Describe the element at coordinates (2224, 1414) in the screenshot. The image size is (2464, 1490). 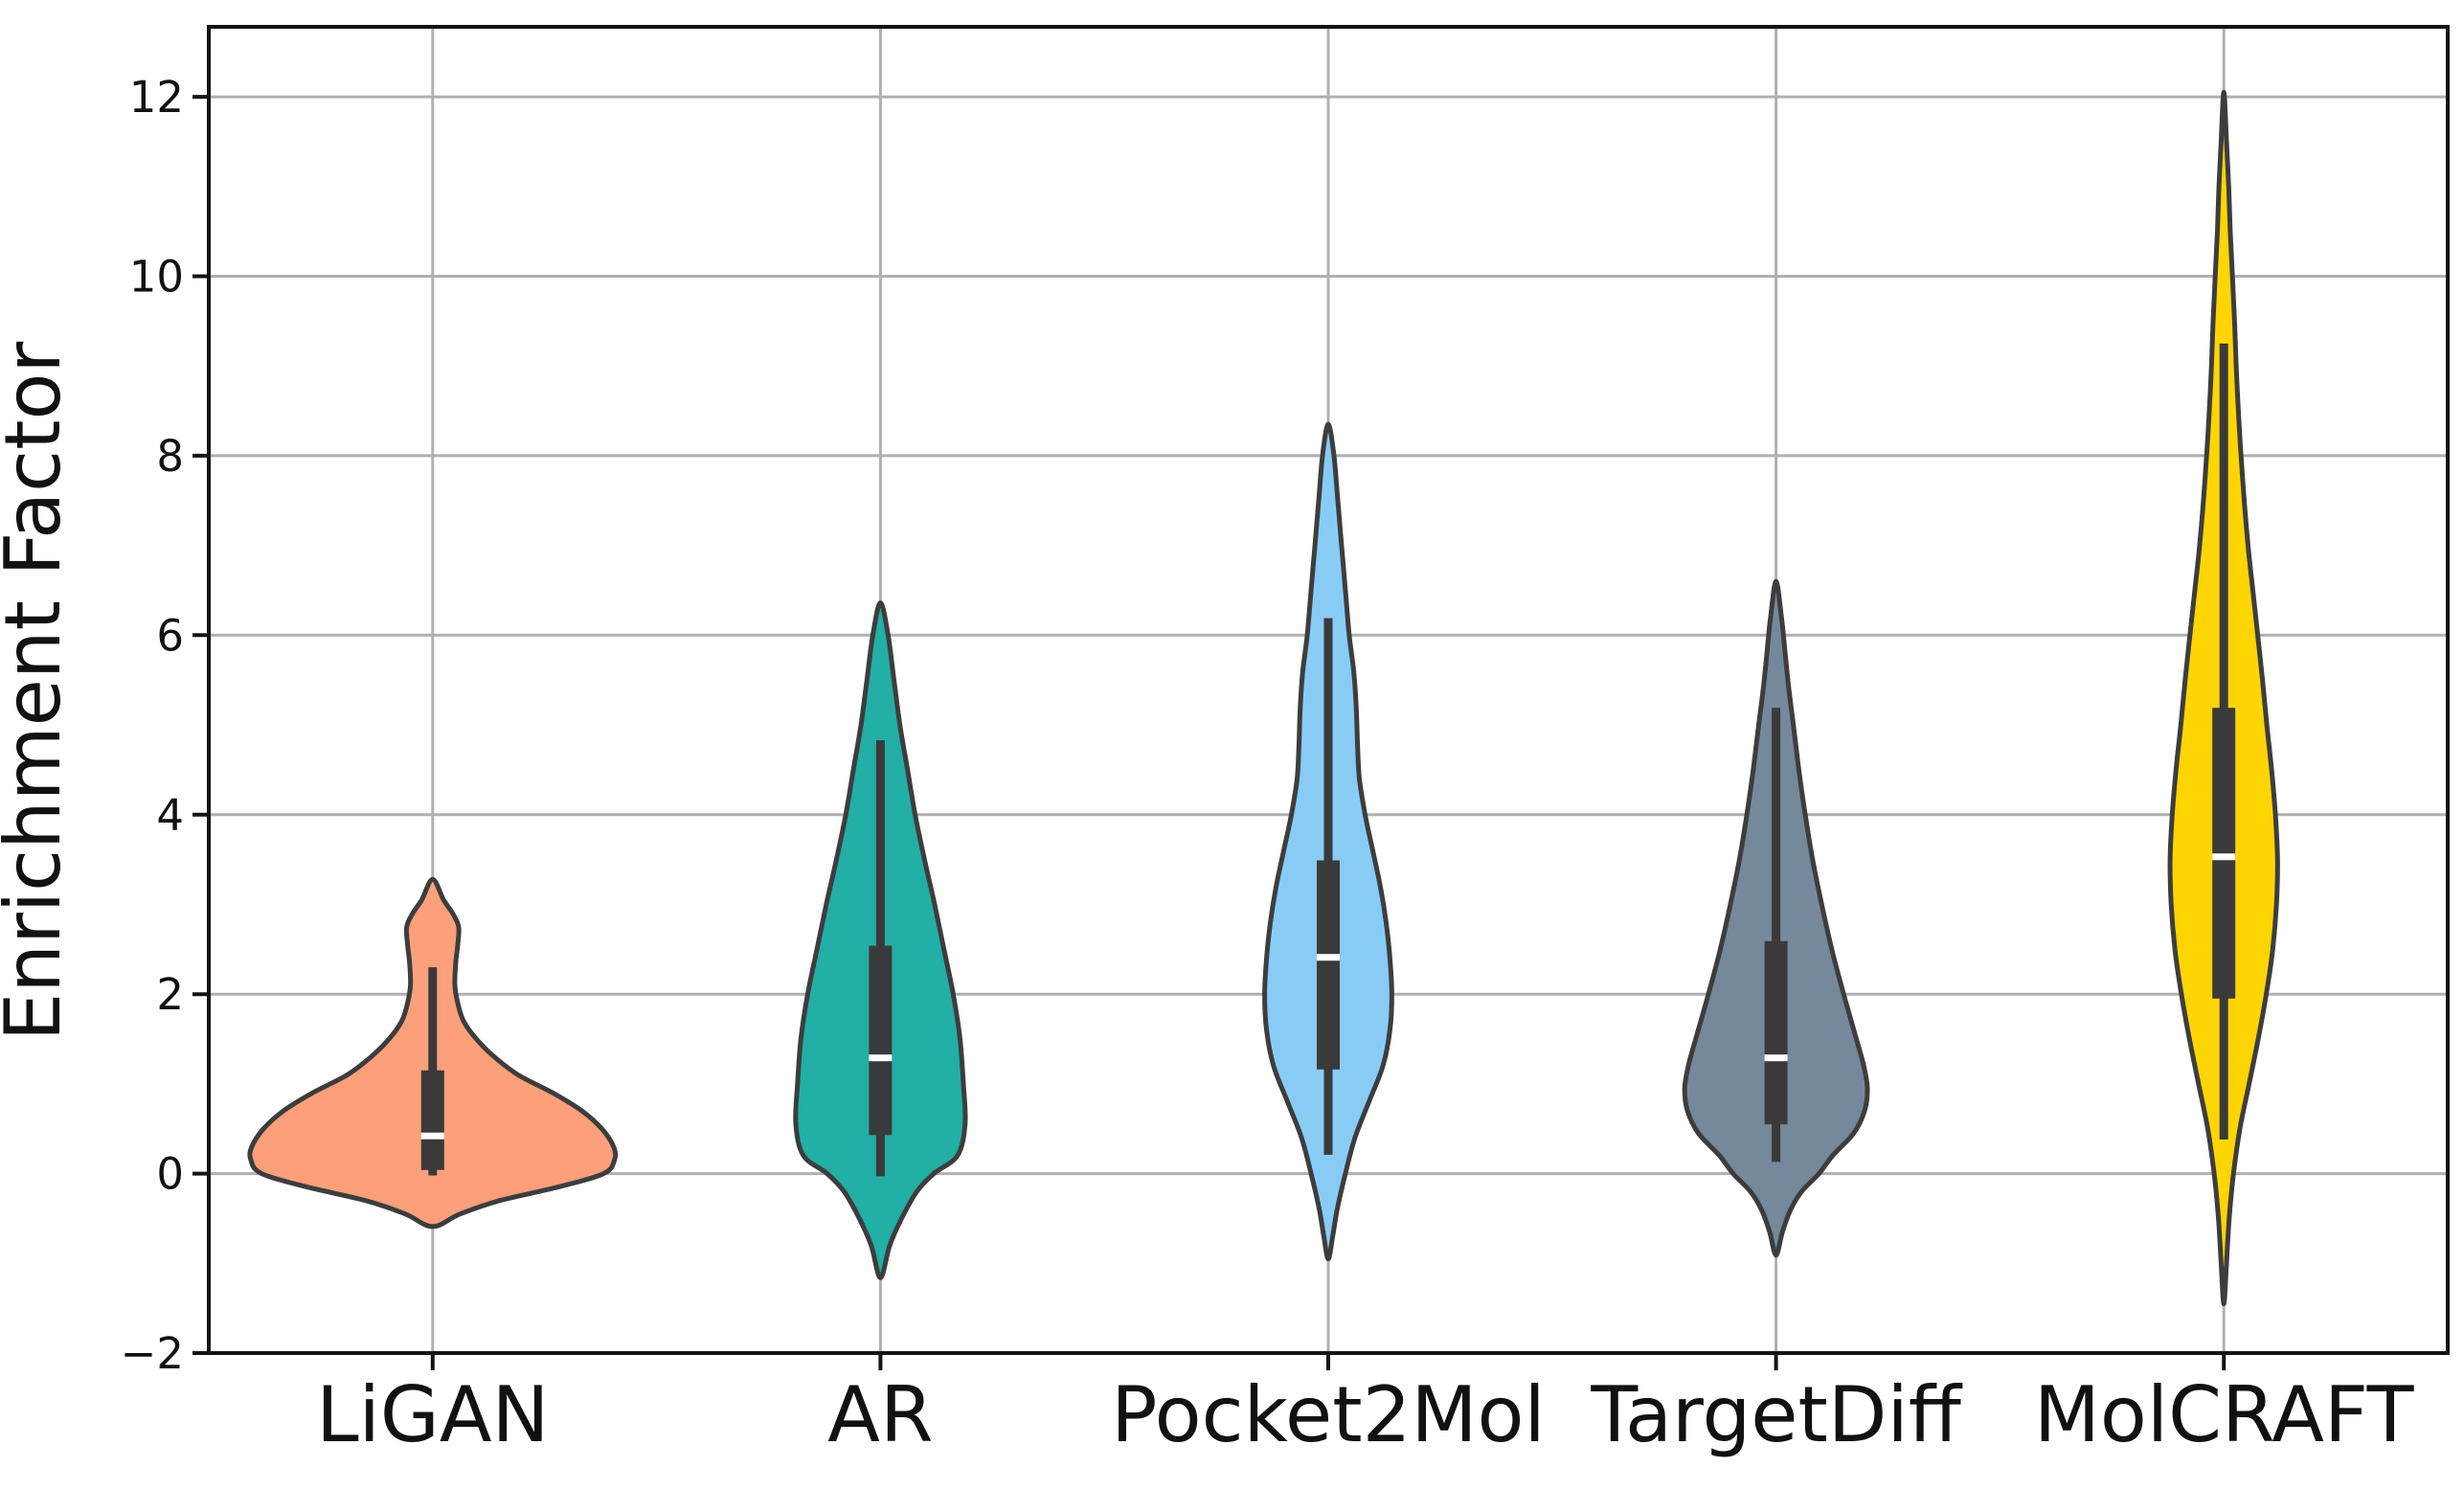
I see `x-tick-label-molcraft: MolCRAFT` at that location.